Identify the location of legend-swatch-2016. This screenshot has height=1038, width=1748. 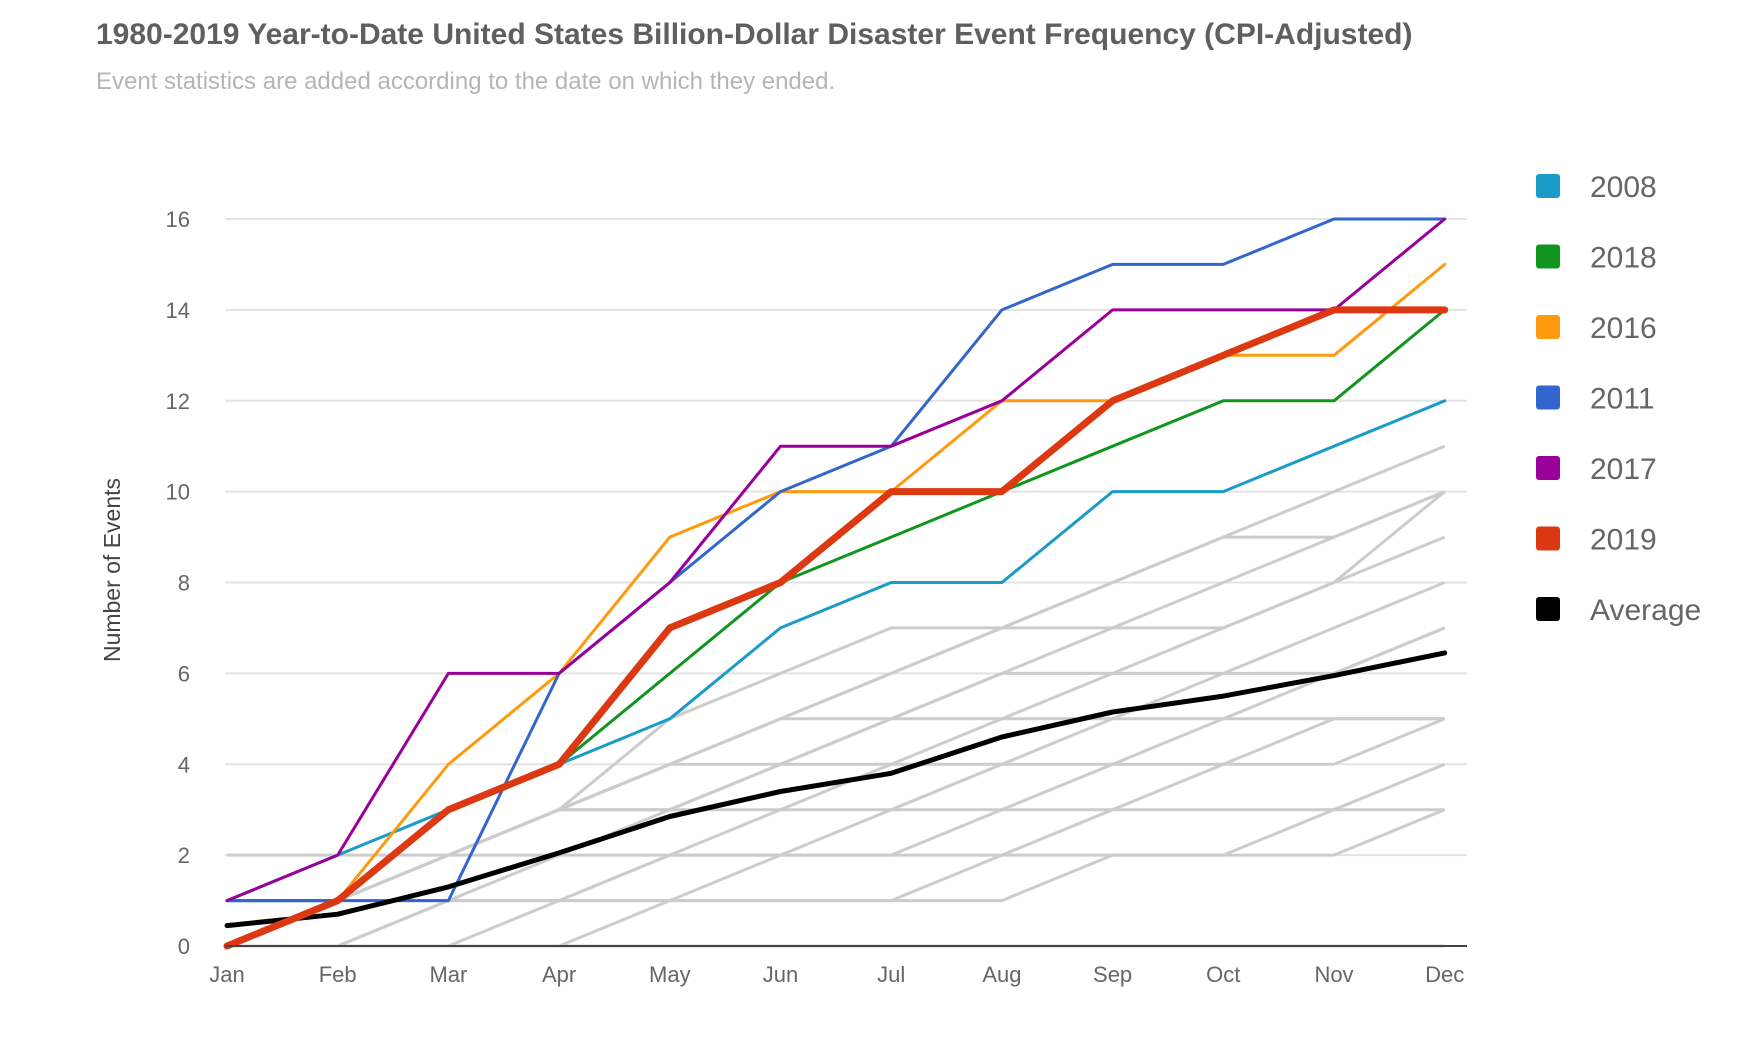
(1548, 327).